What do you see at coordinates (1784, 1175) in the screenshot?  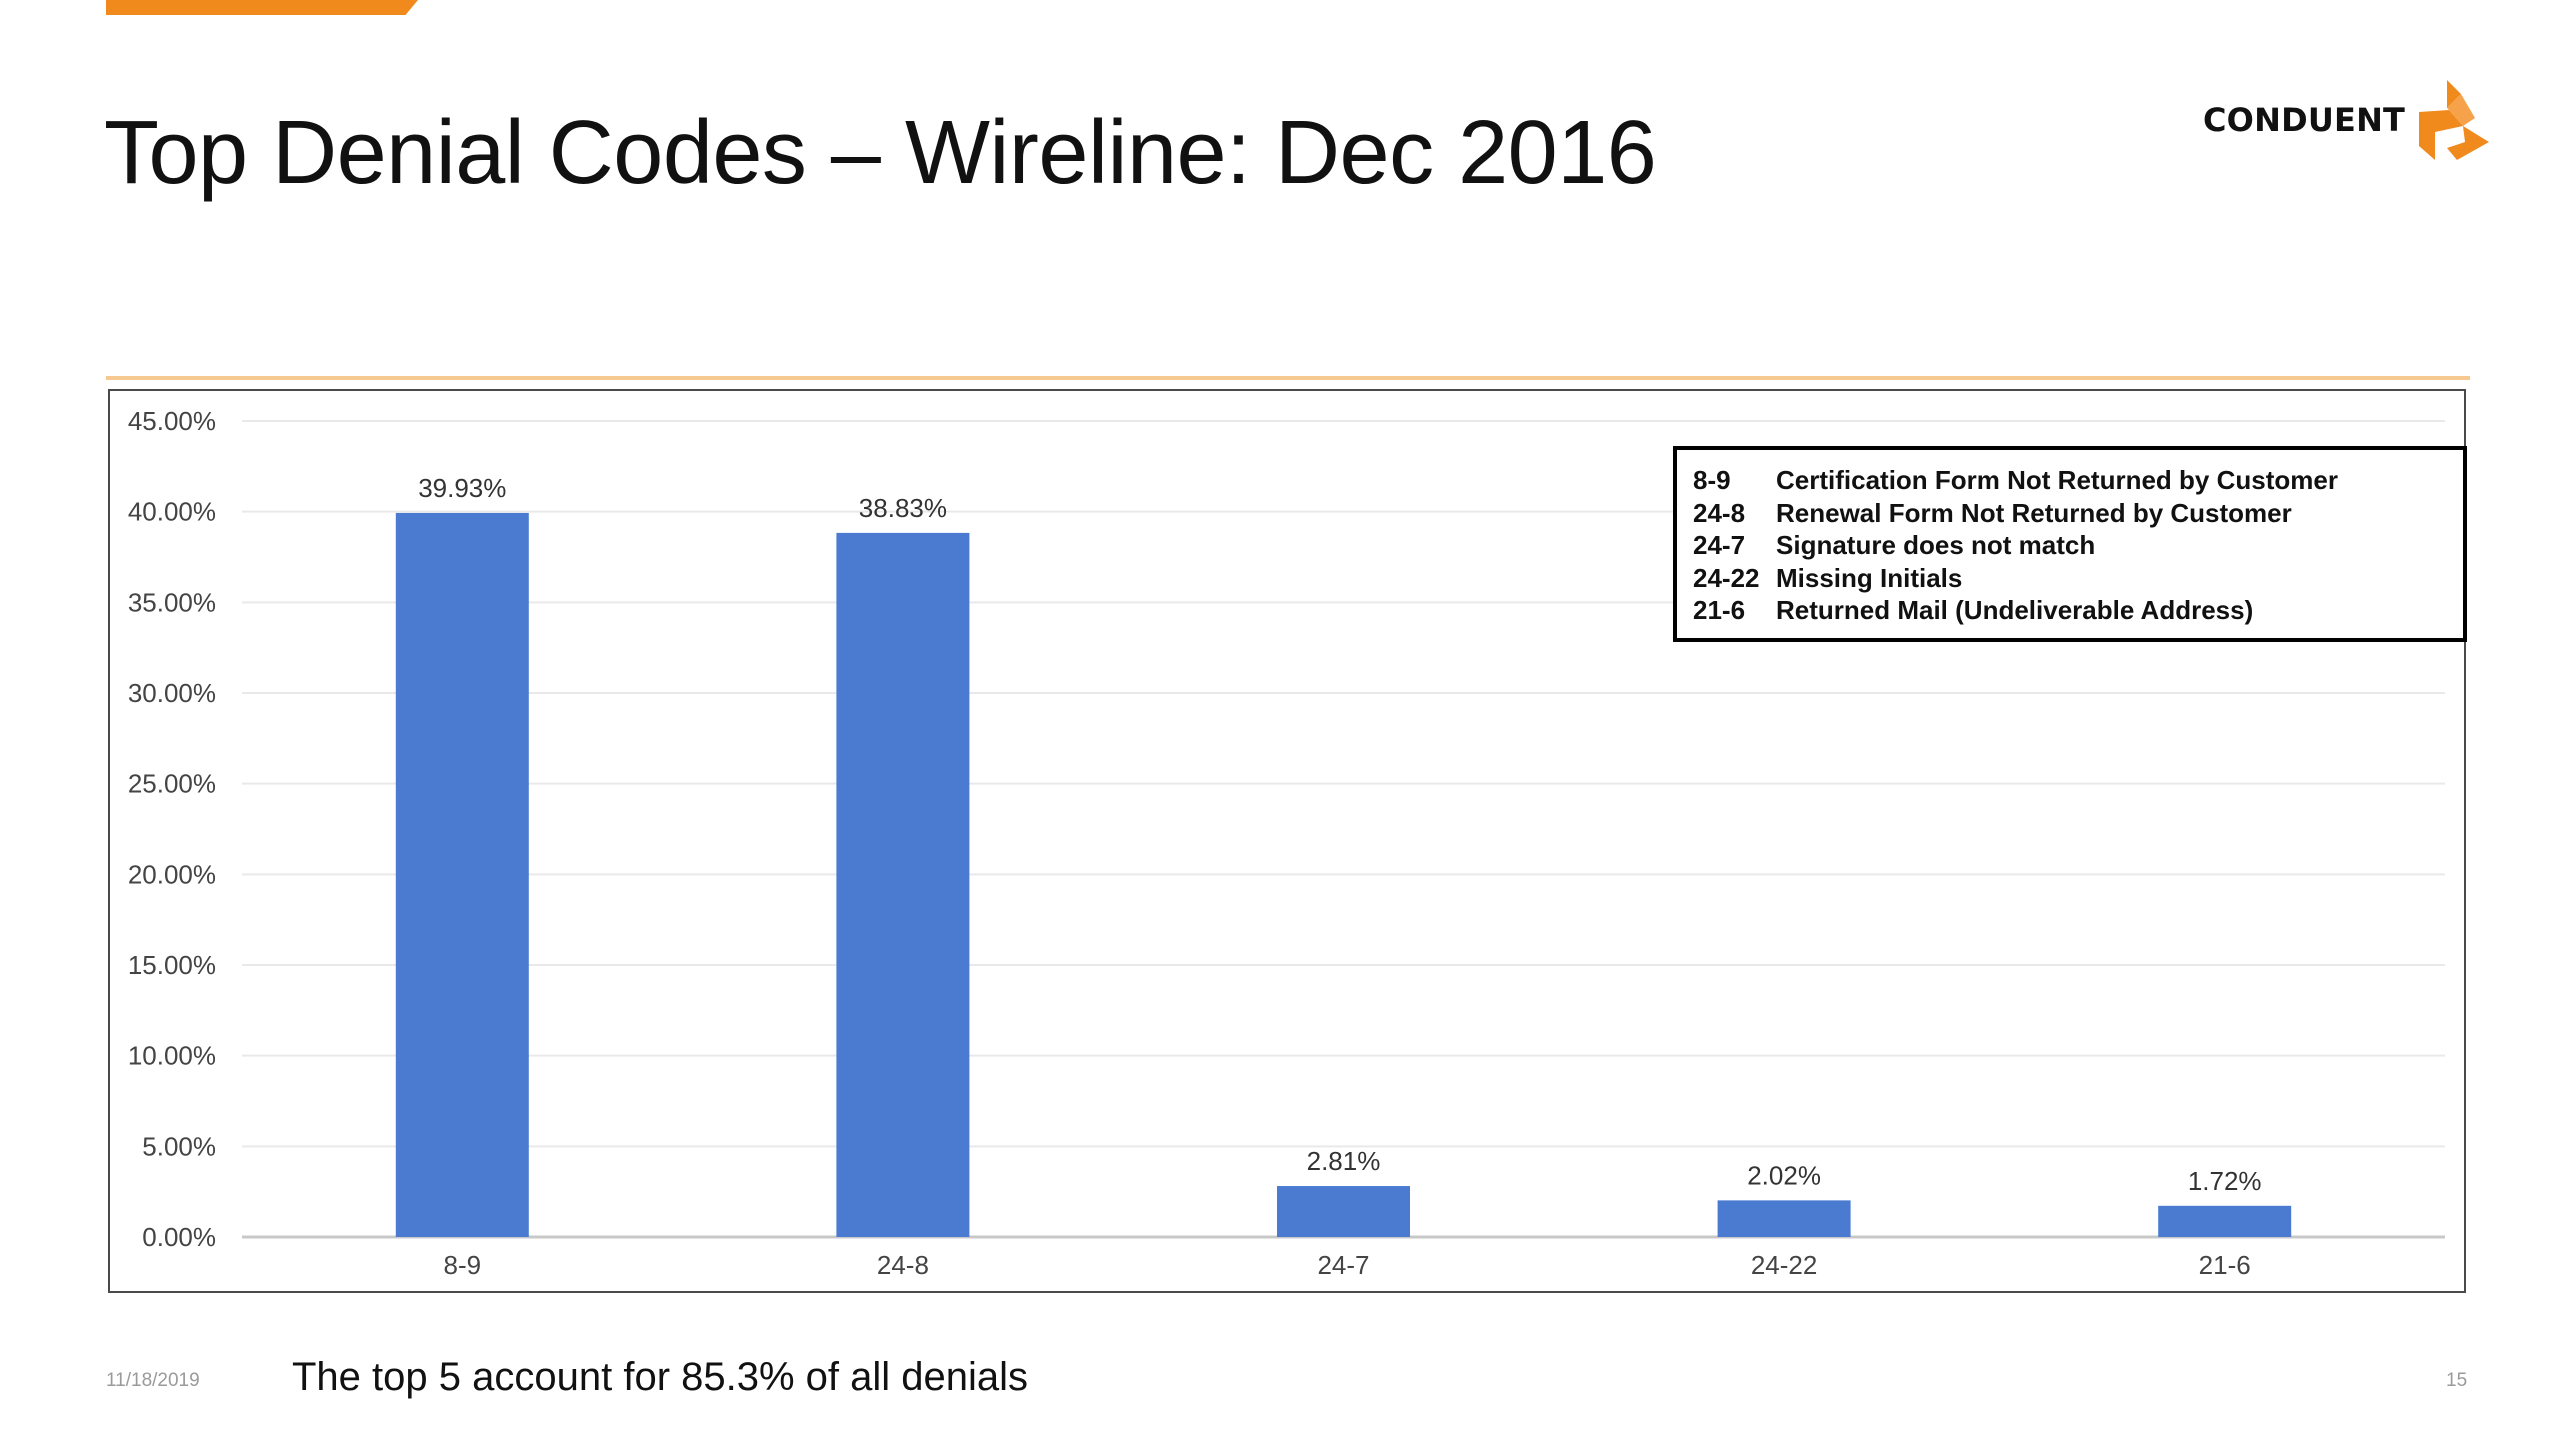 I see `data-label: 2.02%` at bounding box center [1784, 1175].